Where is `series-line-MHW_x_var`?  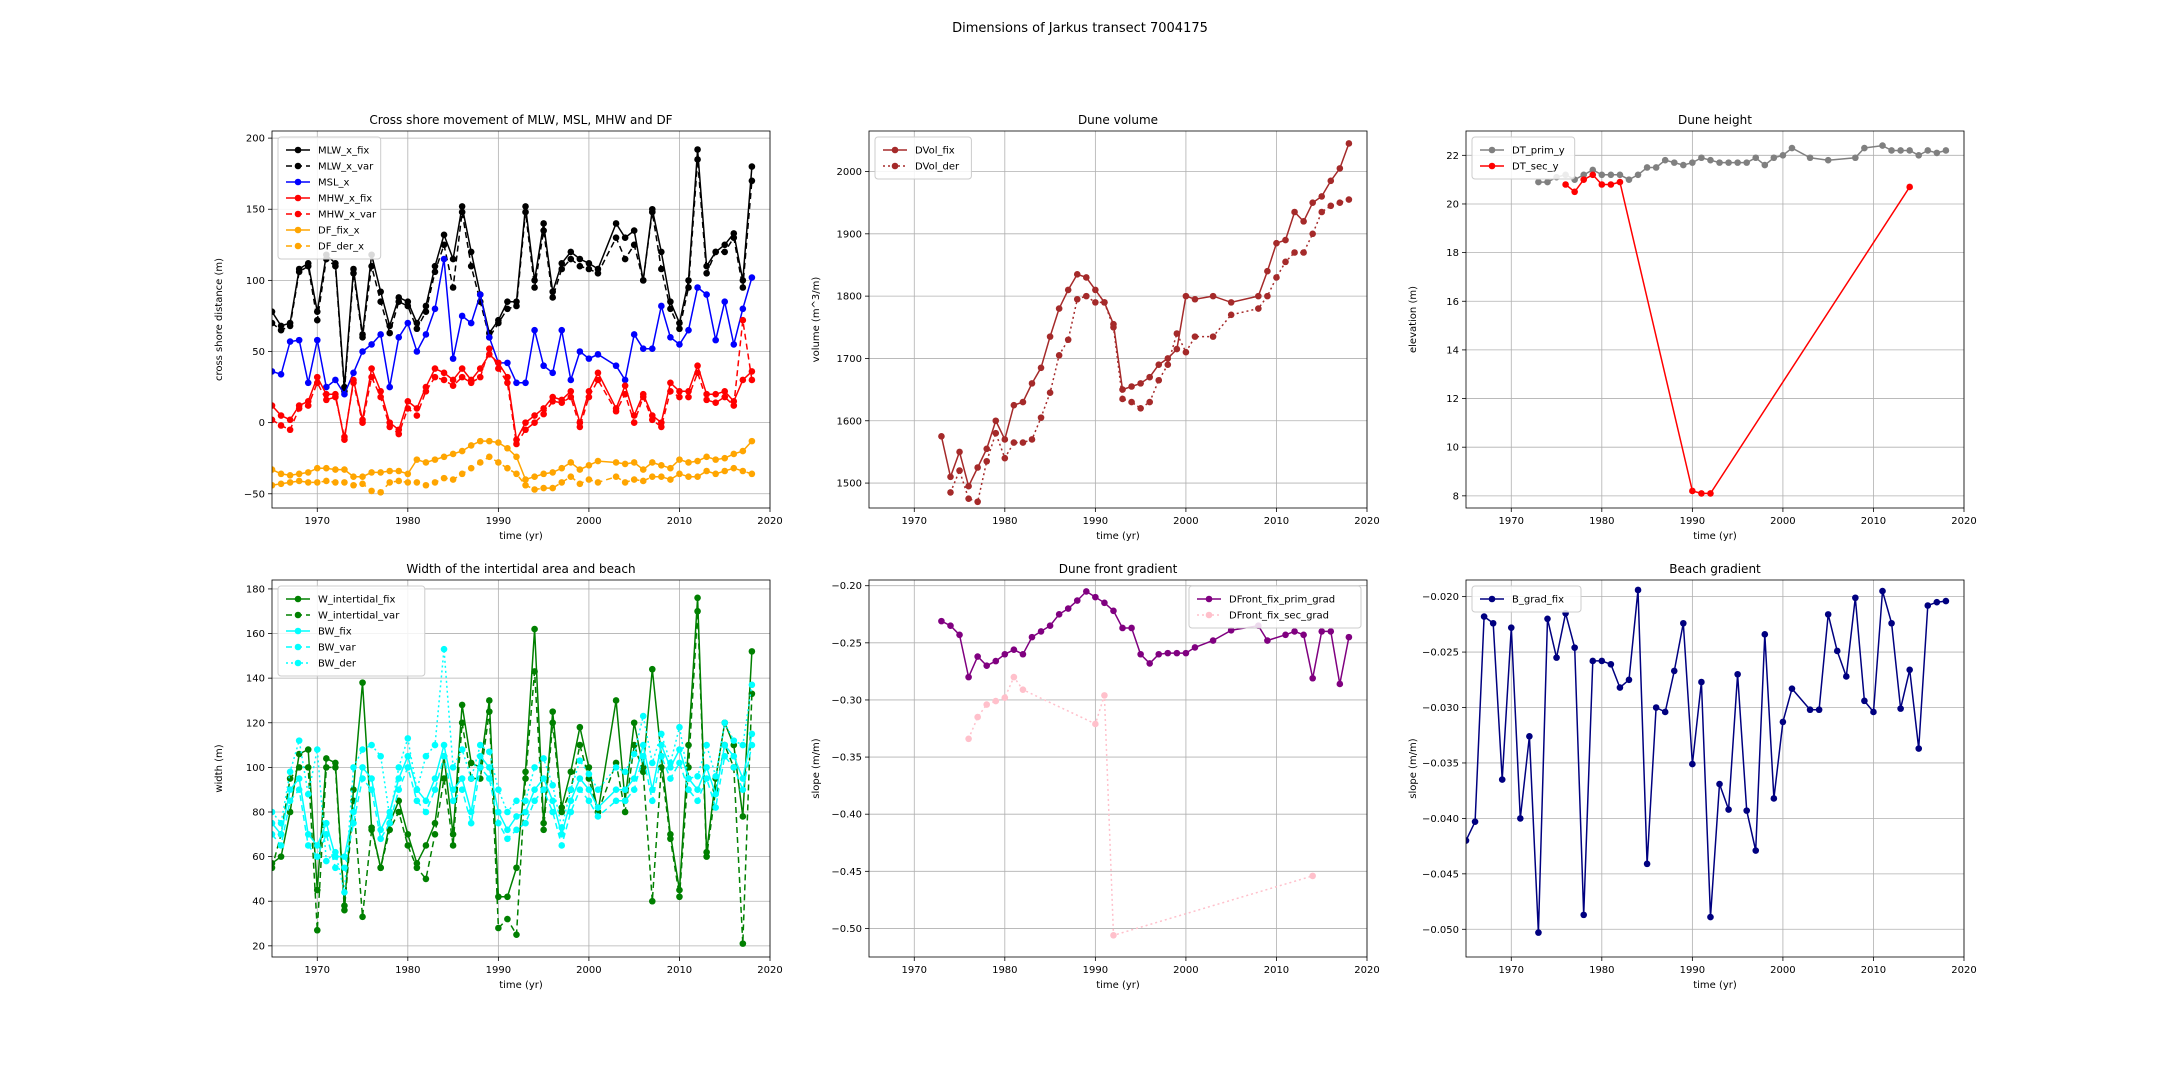
series-line-MHW_x_var is located at coordinates (512, 383).